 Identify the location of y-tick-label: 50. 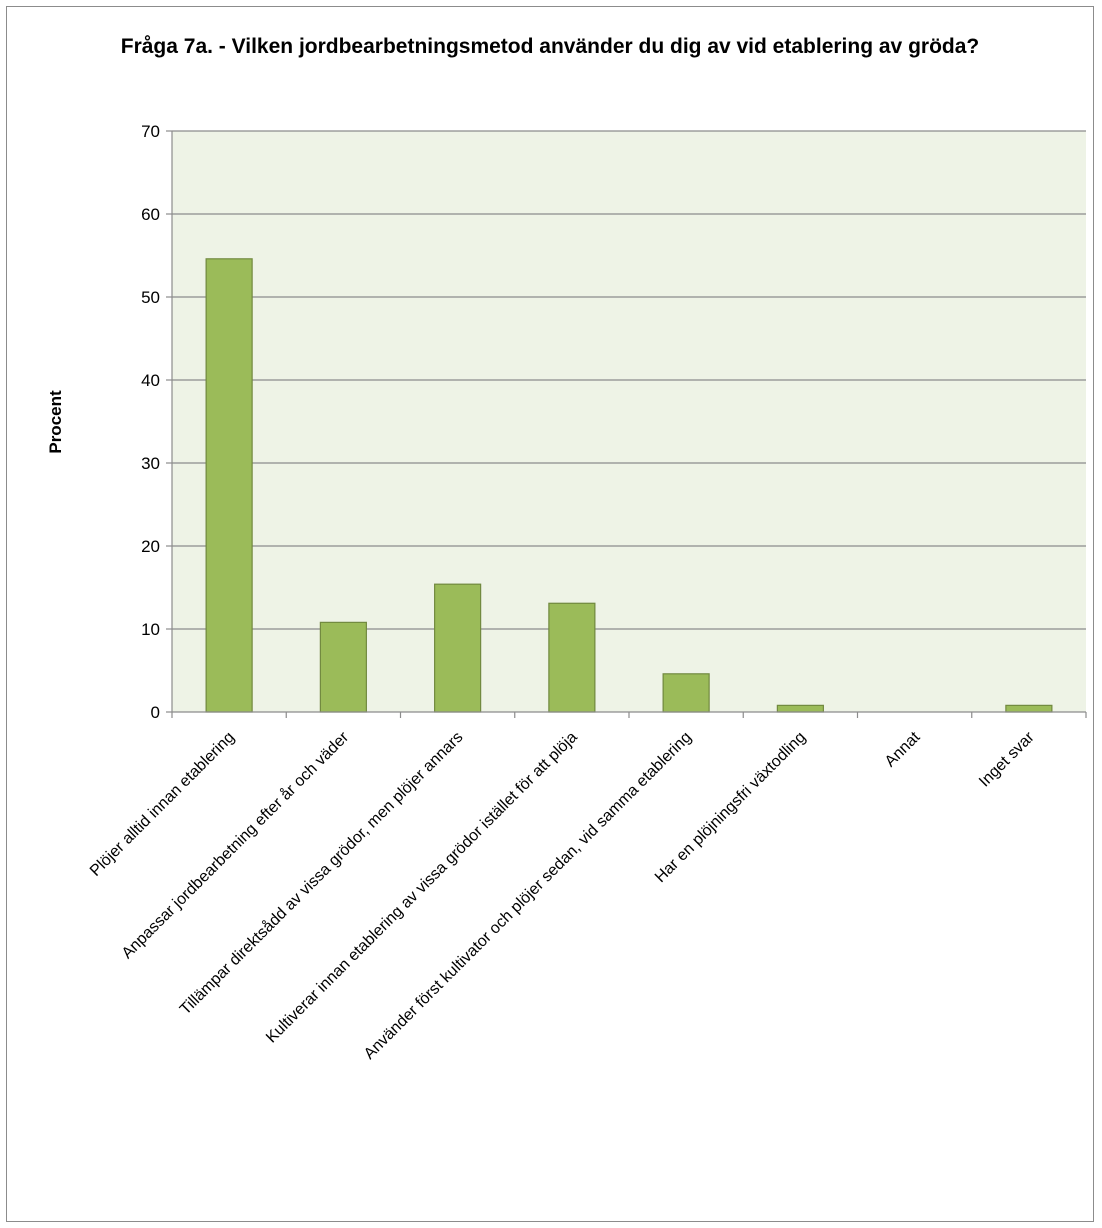
(150, 297).